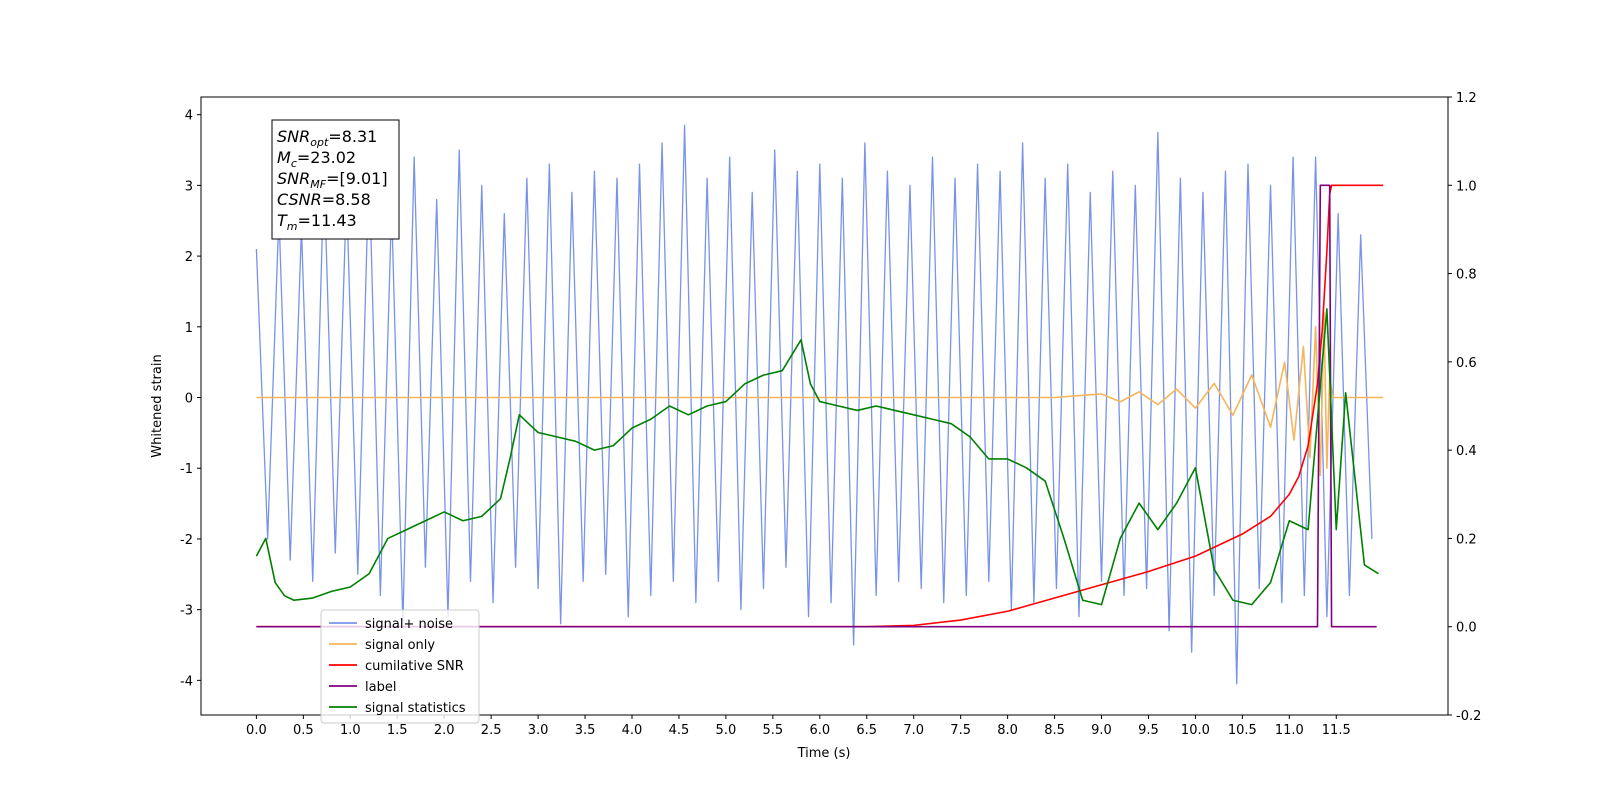 Image resolution: width=1600 pixels, height=800 pixels. Describe the element at coordinates (380, 687) in the screenshot. I see `legend-label: label` at that location.